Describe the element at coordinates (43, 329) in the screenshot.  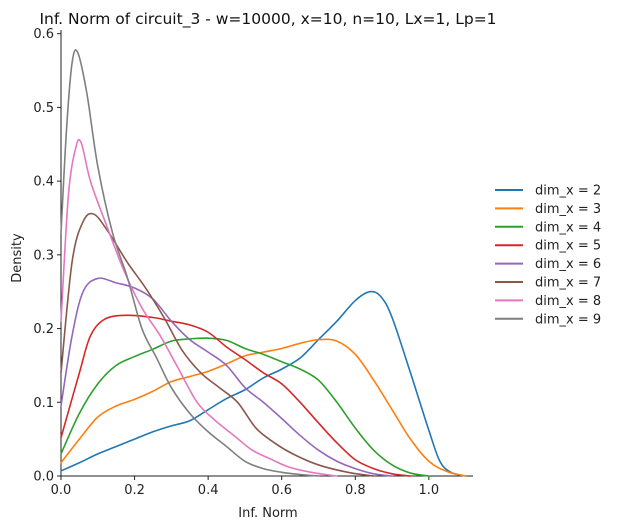
I see `y-tick-label: 0.2` at that location.